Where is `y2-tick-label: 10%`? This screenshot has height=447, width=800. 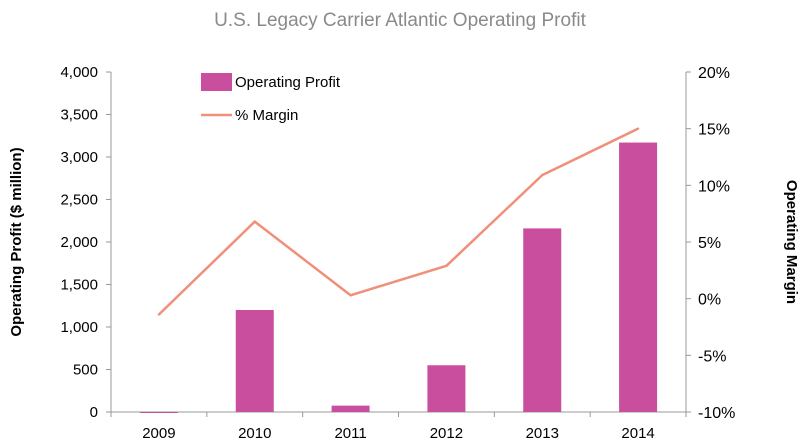 y2-tick-label: 10% is located at coordinates (714, 186).